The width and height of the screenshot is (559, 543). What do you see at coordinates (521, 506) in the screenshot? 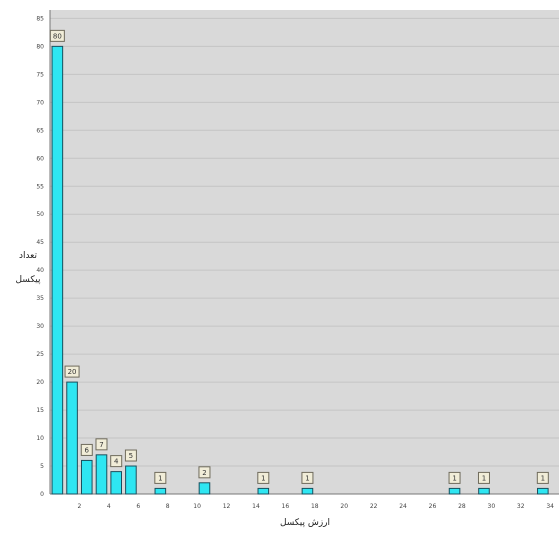
I see `x-tick-label: 32` at bounding box center [521, 506].